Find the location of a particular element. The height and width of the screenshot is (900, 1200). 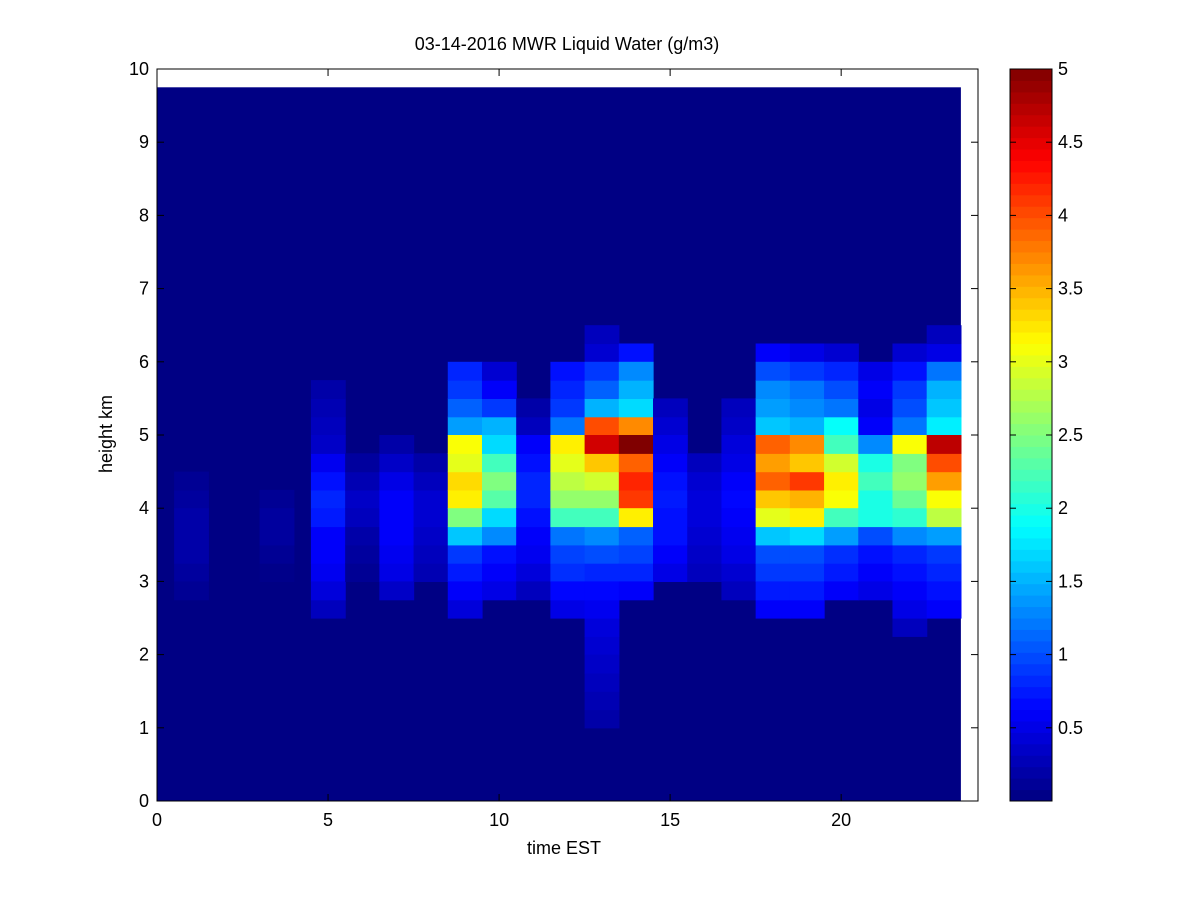

colorbar-tick-label: 3 is located at coordinates (1063, 362).